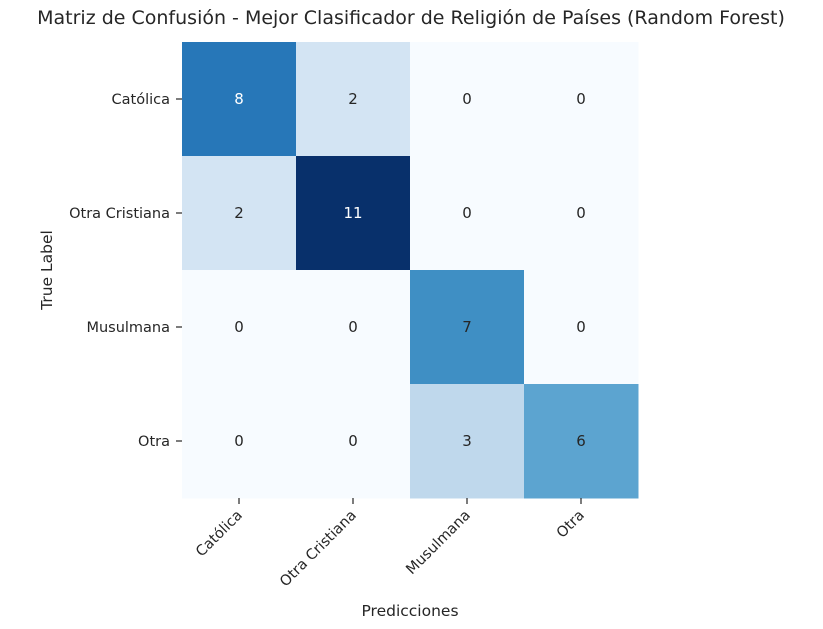  I want to click on y-axis-label: True Label, so click(47, 270).